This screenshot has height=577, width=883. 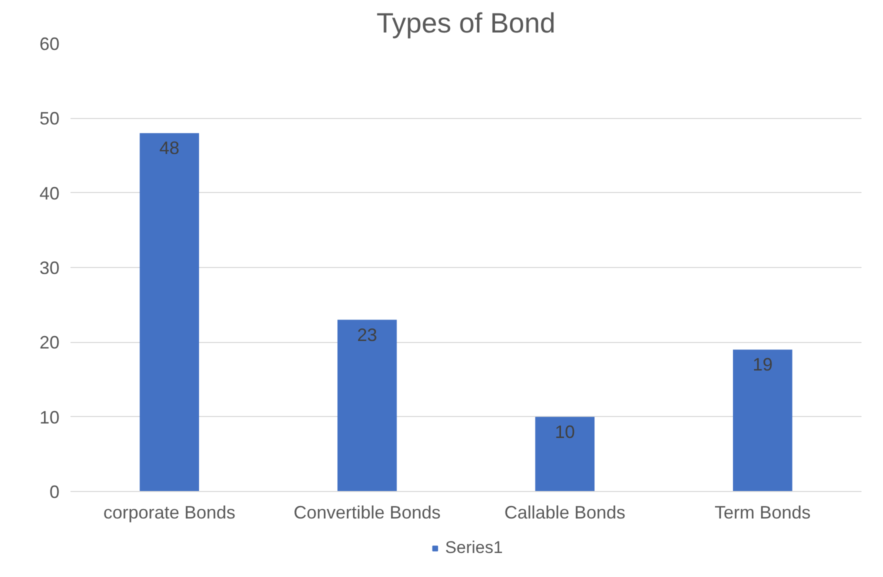 What do you see at coordinates (565, 512) in the screenshot?
I see `x-tick-label: Callable Bonds` at bounding box center [565, 512].